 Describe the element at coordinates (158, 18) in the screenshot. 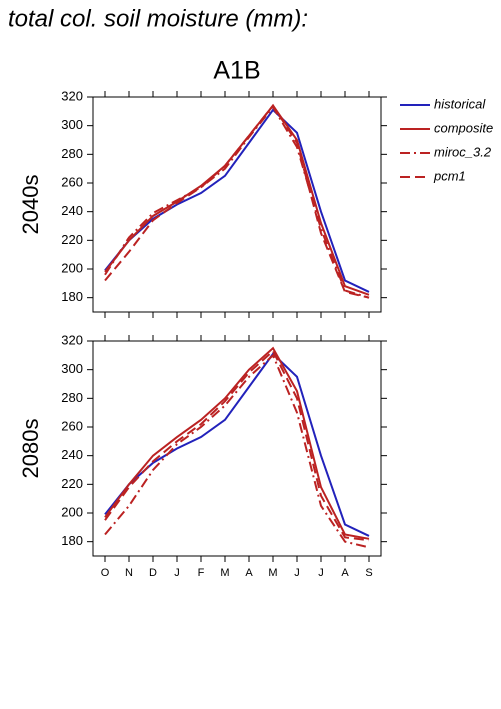

I see `page-title: total col. soil moisture (mm):` at that location.